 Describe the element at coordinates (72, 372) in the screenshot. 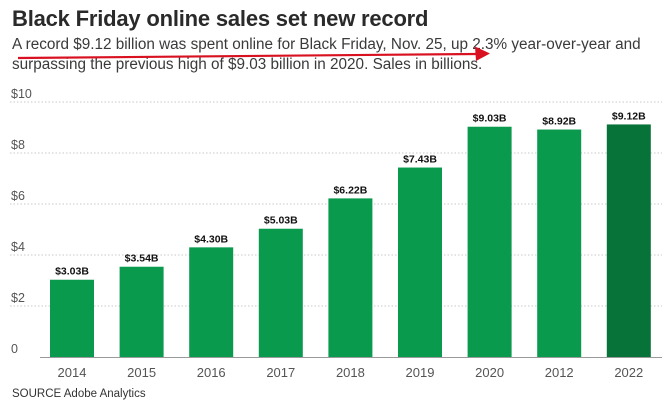

I see `x-tick-label: 2014` at that location.